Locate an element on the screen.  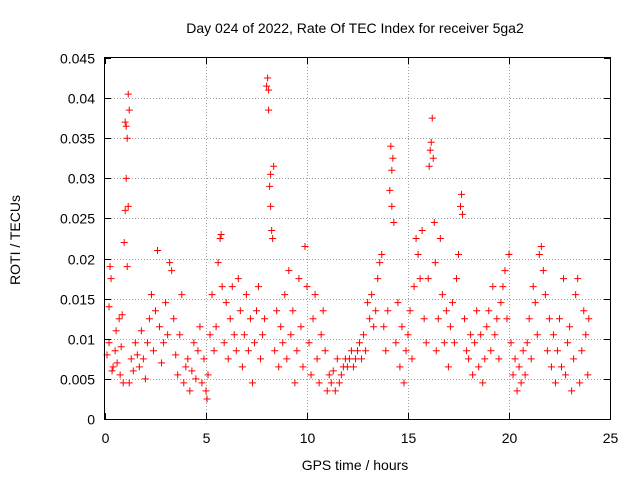
x-tick-label: 0 is located at coordinates (106, 438).